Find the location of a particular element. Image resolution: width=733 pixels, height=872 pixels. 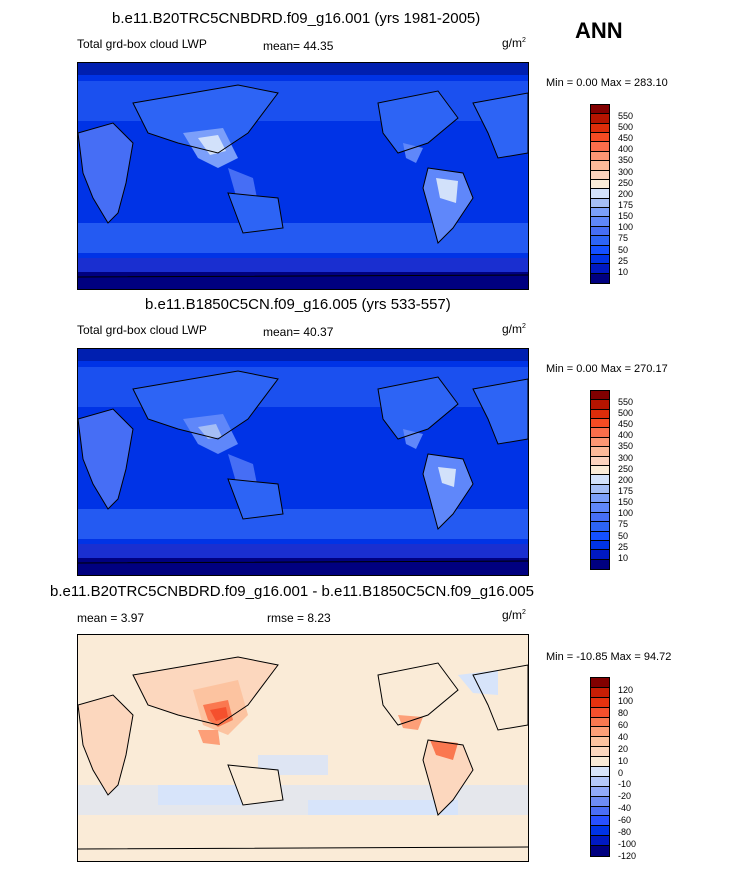

panel-1-units: g/m2 is located at coordinates (514, 43).